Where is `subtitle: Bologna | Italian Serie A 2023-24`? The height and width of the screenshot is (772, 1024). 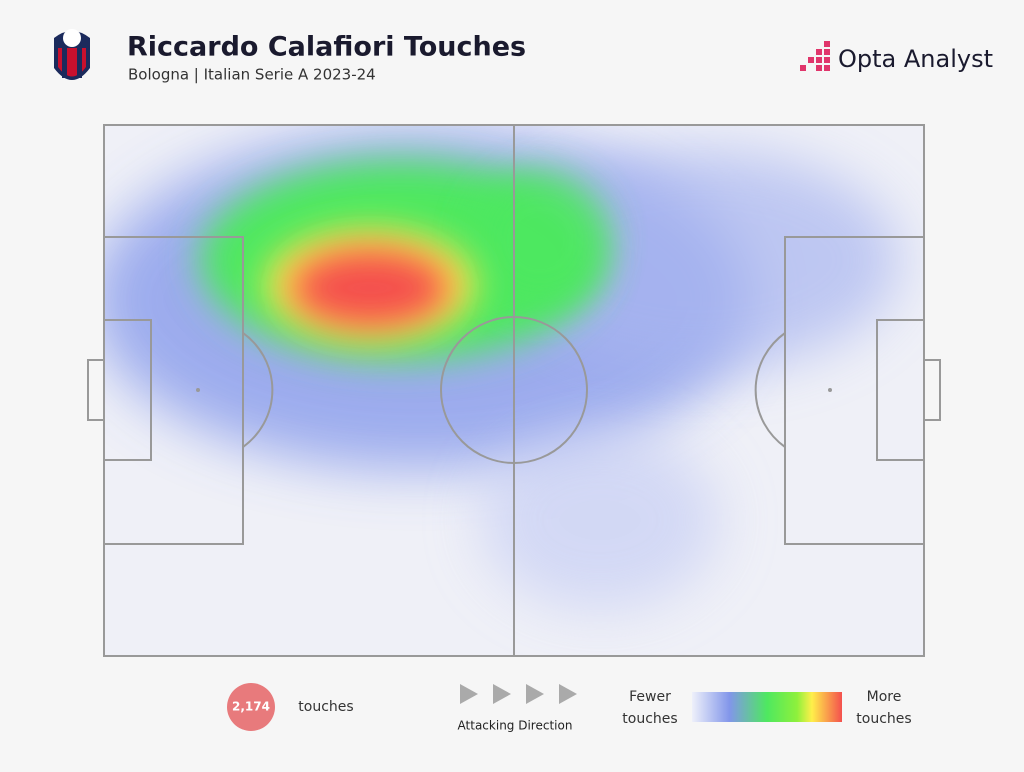 subtitle: Bologna | Italian Serie A 2023-24 is located at coordinates (252, 75).